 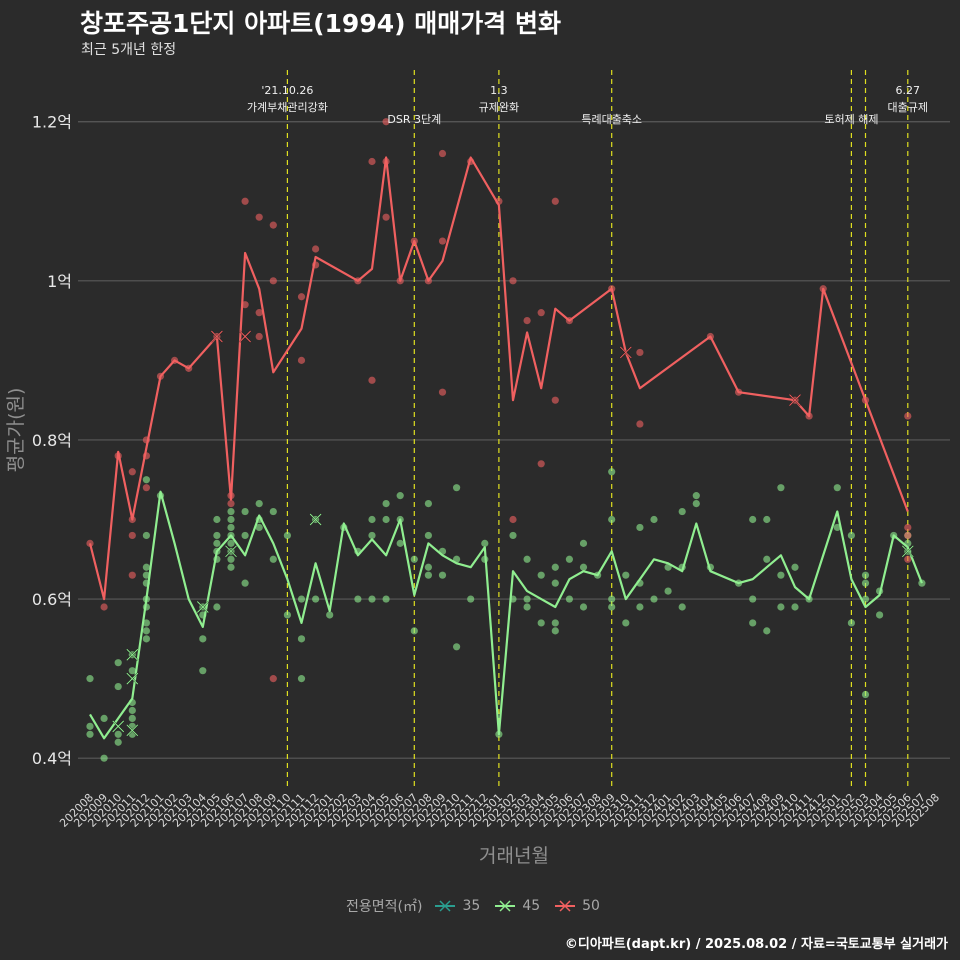 What do you see at coordinates (471, 906) in the screenshot?
I see `legend-label-35: 35` at bounding box center [471, 906].